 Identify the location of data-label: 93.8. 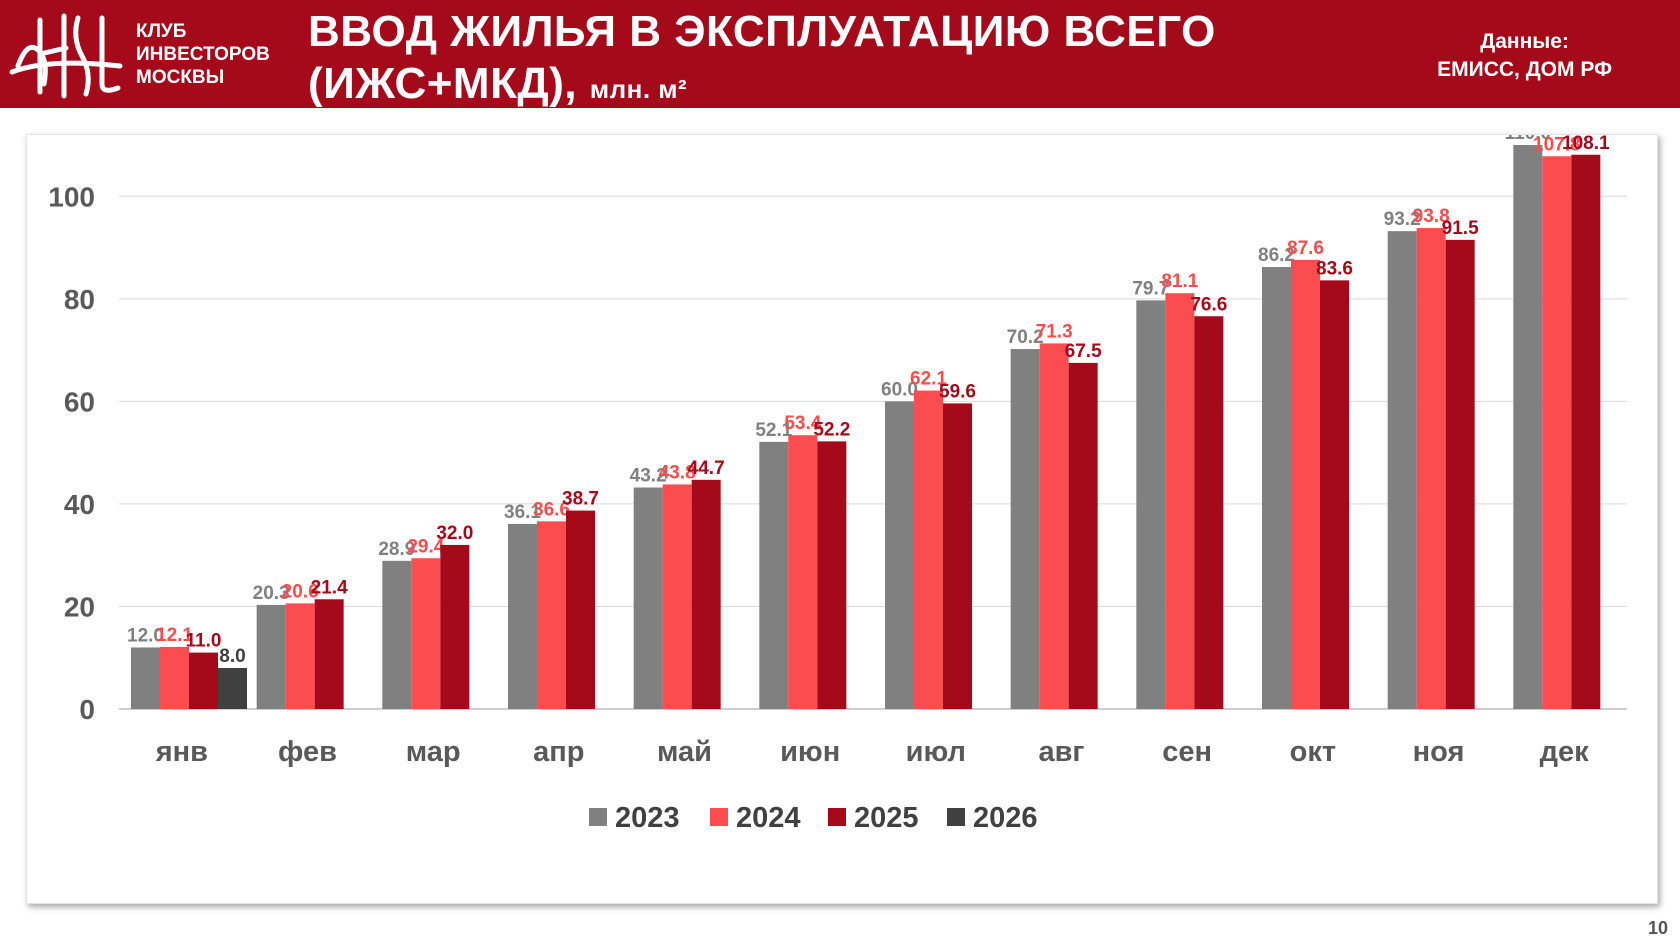
(1431, 216).